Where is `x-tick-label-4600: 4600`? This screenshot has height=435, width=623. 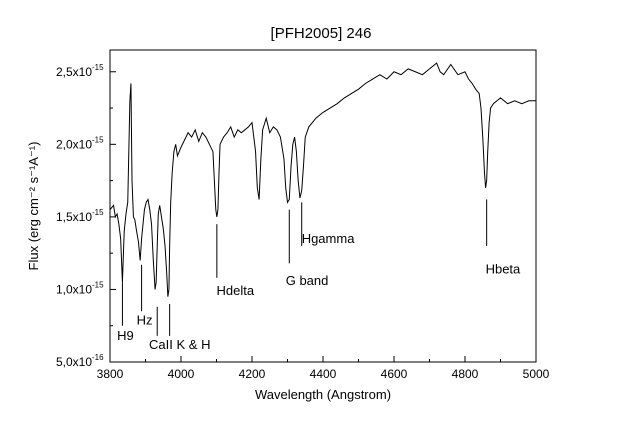 x-tick-label-4600: 4600 is located at coordinates (394, 374).